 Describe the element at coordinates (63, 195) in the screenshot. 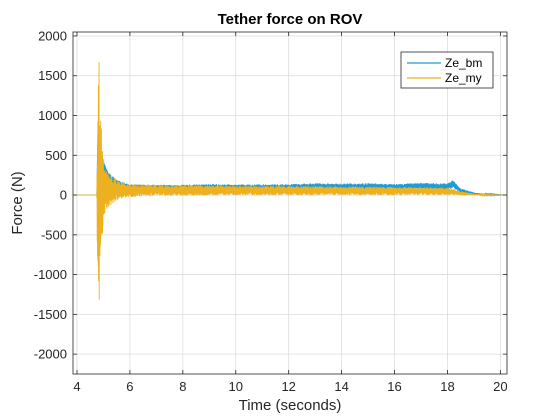

I see `y-tick-label: 0` at that location.